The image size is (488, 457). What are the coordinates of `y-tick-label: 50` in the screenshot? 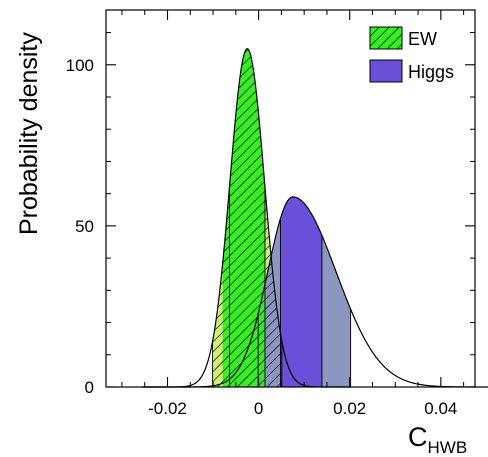 It's located at (84, 226).